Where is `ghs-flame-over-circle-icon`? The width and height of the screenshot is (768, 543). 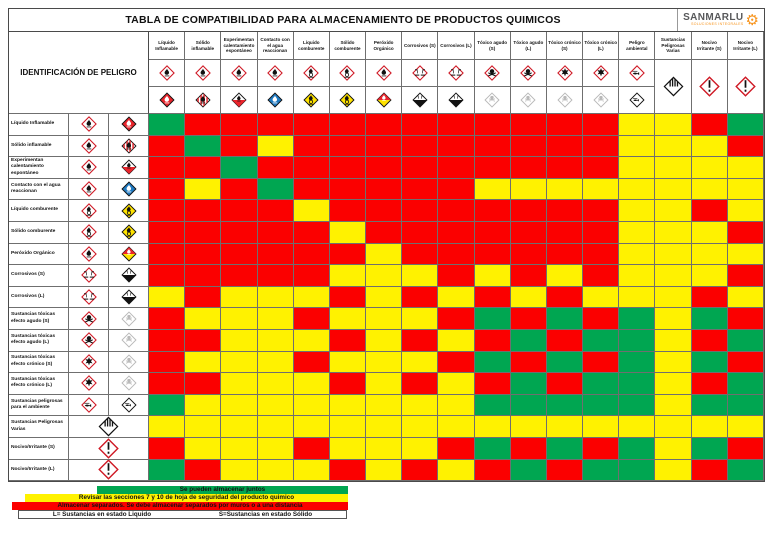
ghs-flame-over-circle-icon is located at coordinates (88, 210).